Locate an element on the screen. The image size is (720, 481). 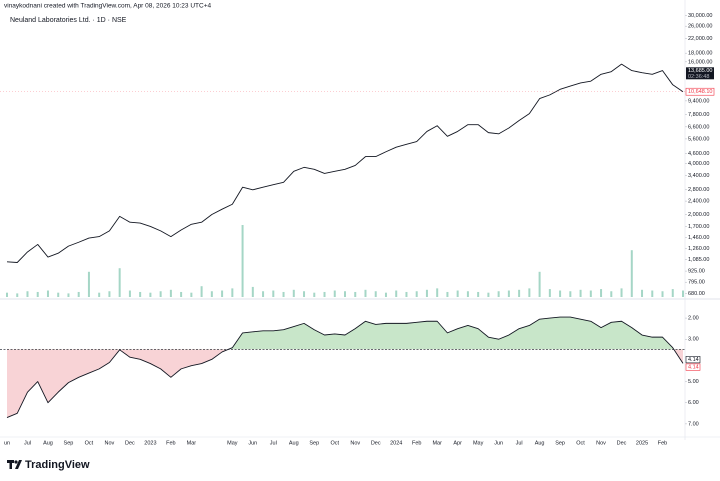
x-tick-label: 2025 is located at coordinates (642, 443).